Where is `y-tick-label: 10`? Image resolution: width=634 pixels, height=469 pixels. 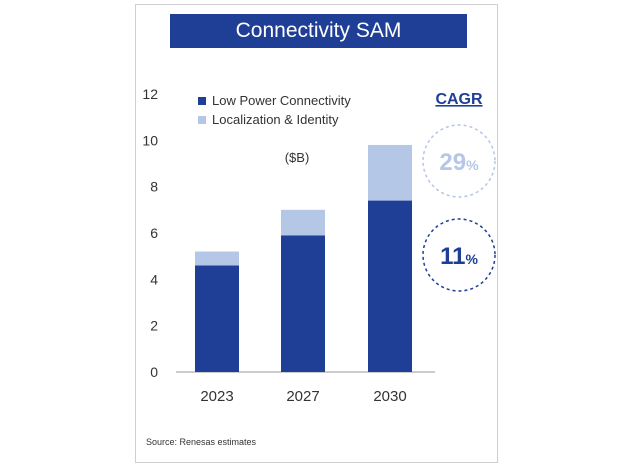 y-tick-label: 10 is located at coordinates (150, 140).